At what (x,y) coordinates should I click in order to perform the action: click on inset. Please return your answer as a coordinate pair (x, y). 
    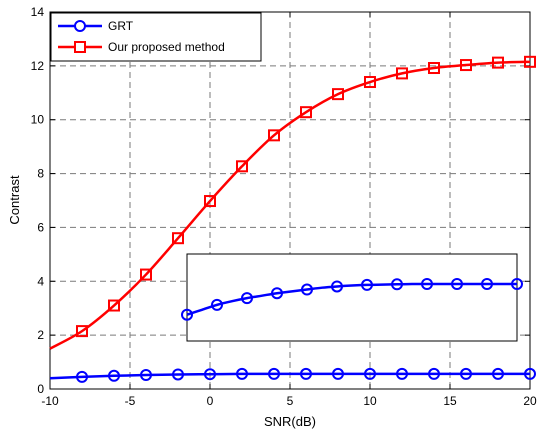
    Looking at the image, I should click on (352, 297).